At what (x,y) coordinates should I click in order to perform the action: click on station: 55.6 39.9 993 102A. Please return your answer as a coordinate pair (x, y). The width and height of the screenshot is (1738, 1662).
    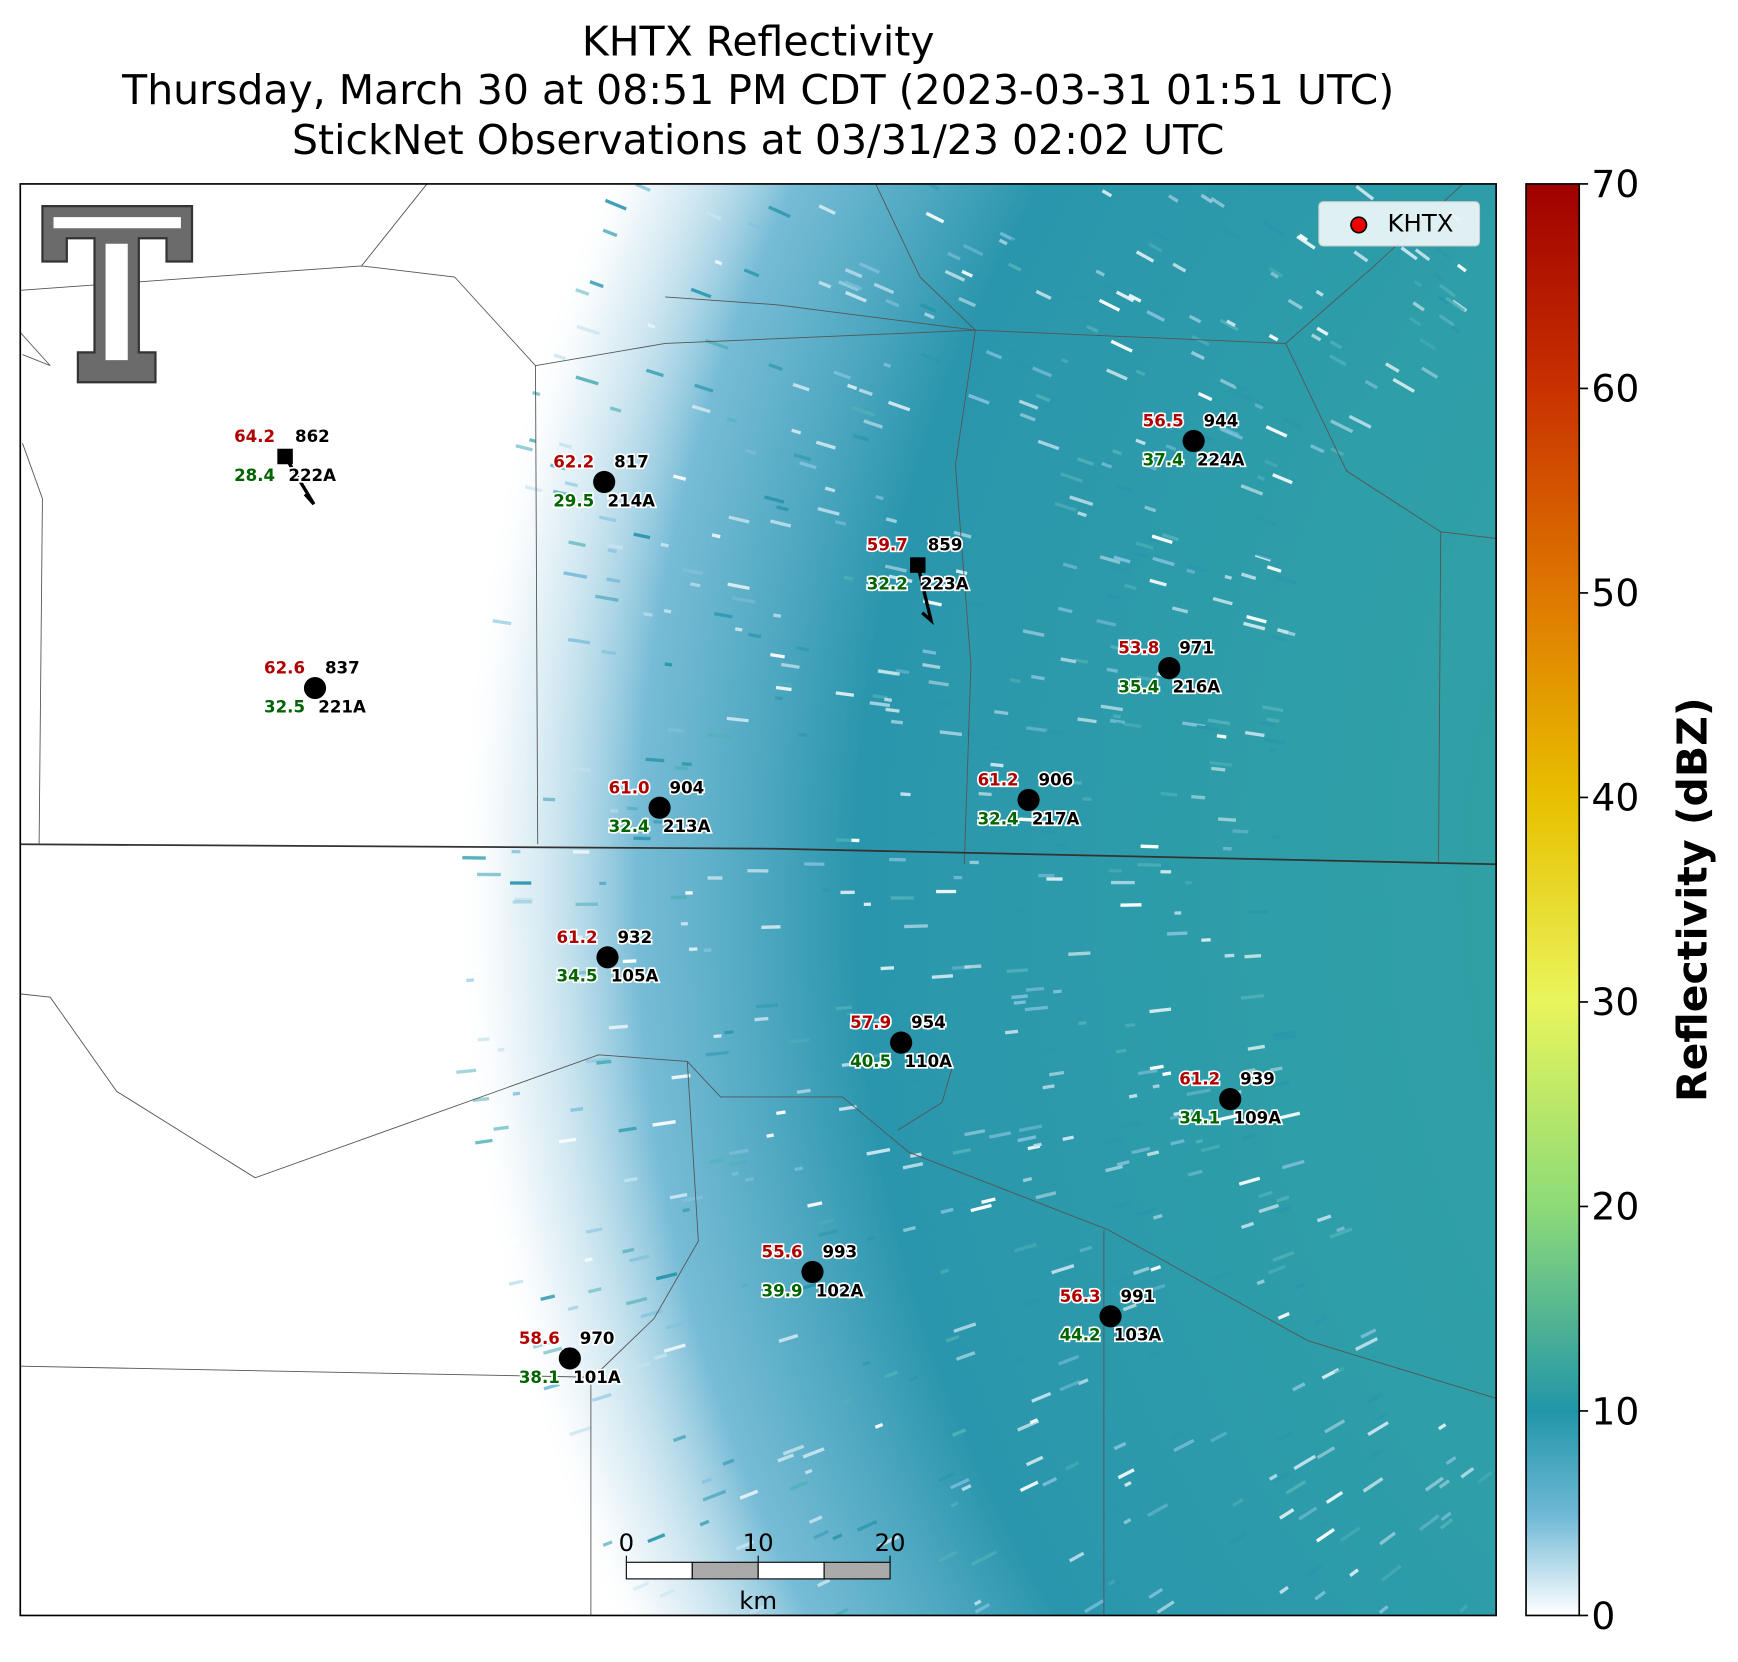
    Looking at the image, I should click on (812, 1271).